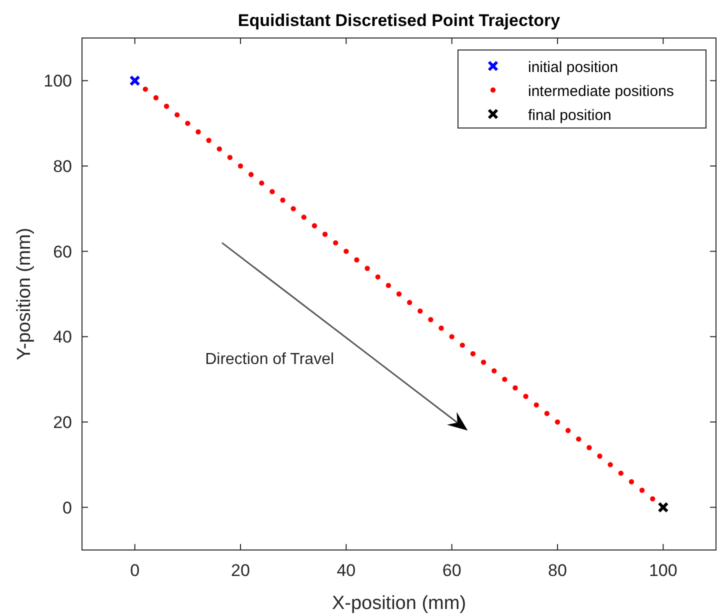  I want to click on legend-label: intermediate positions, so click(601, 91).